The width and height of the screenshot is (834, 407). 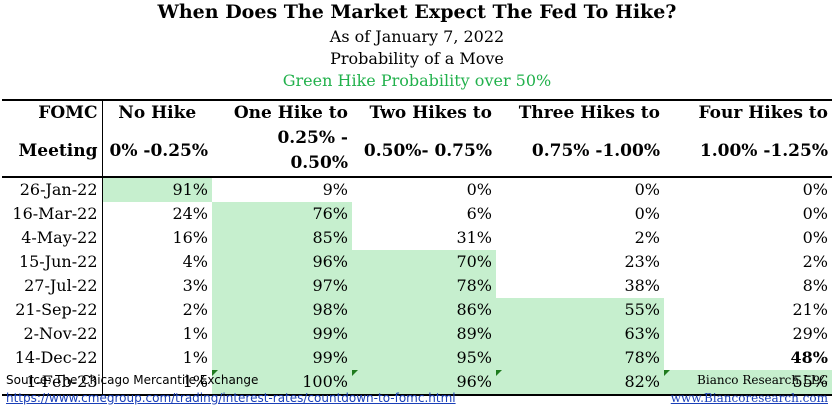 I want to click on header-one-hike-top: One Hike to, so click(x=282, y=112).